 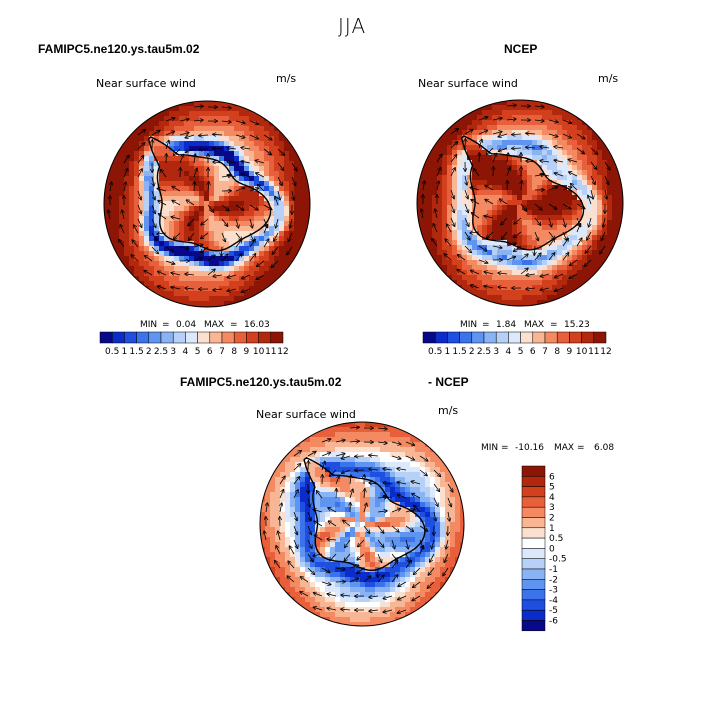 What do you see at coordinates (282, 352) in the screenshot?
I see `panel1-colorbar-label: 12` at bounding box center [282, 352].